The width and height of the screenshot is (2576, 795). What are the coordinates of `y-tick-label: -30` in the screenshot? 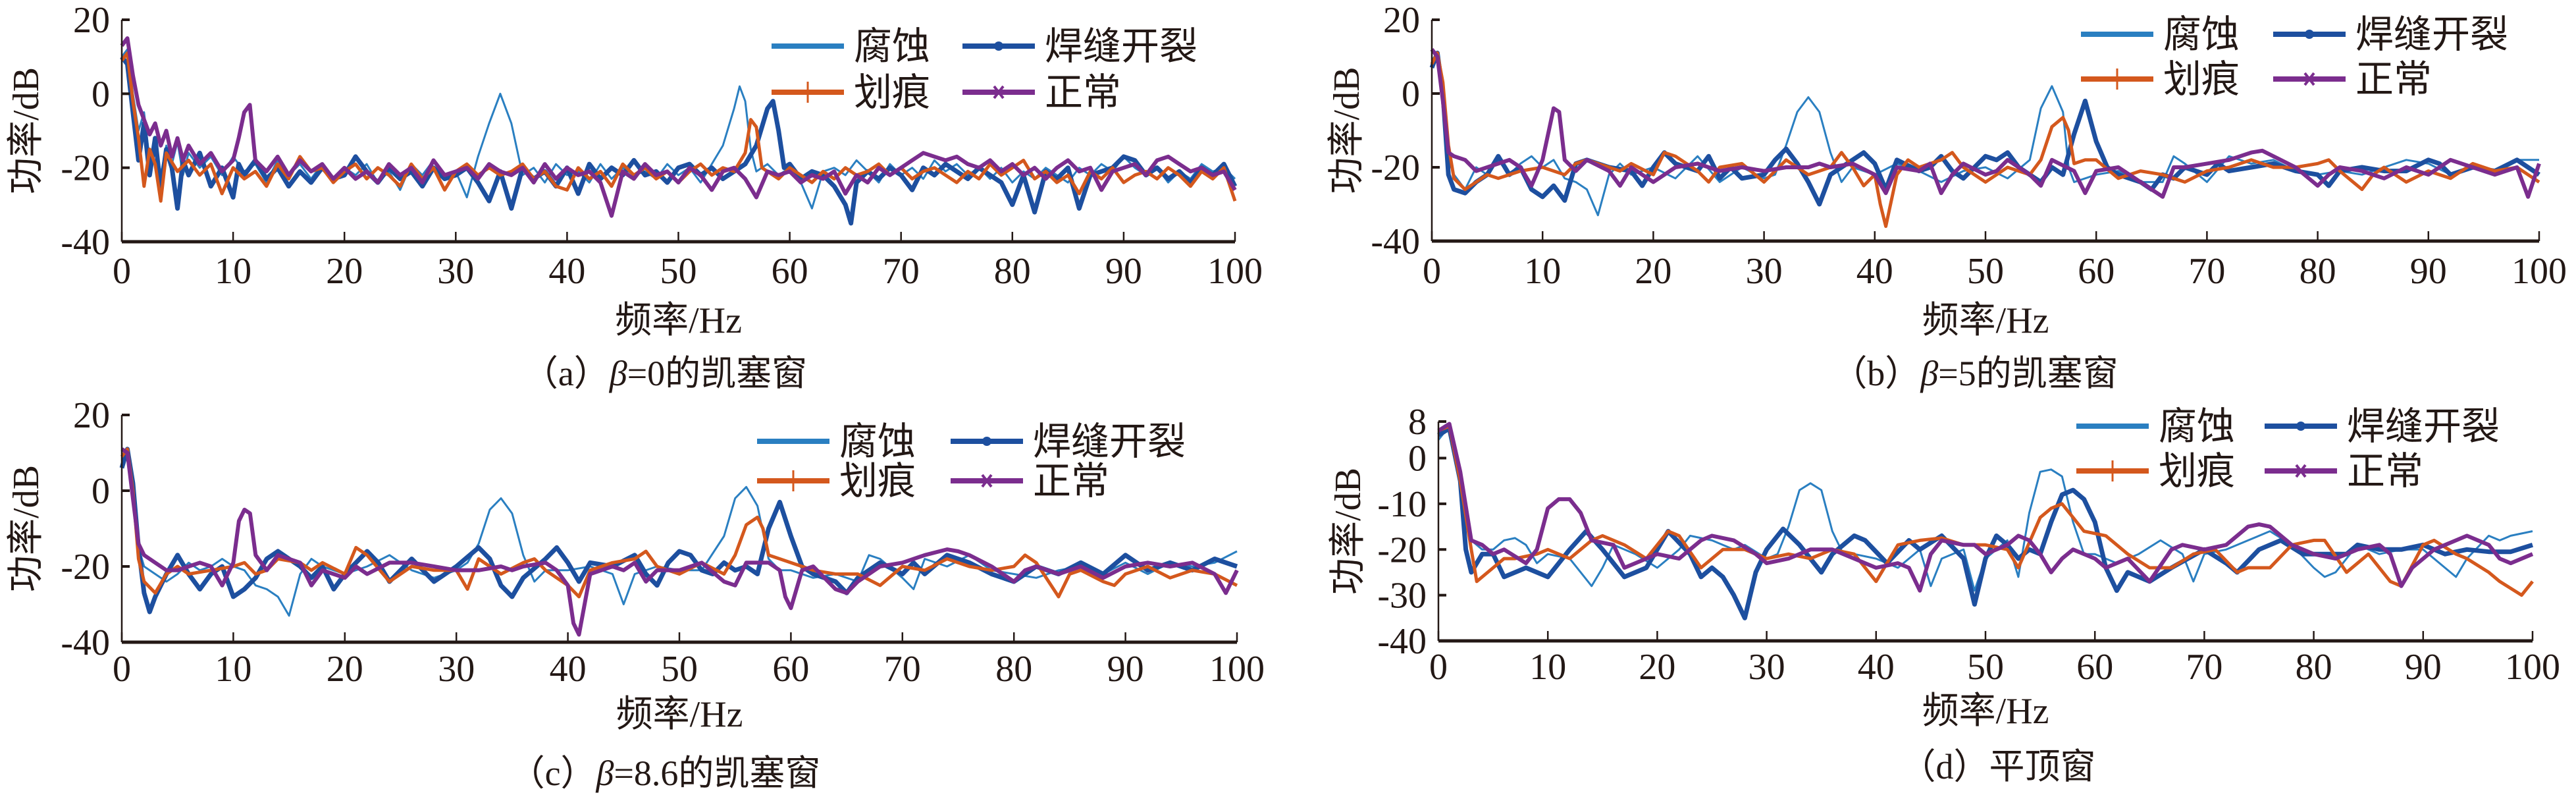 It's located at (1402, 597).